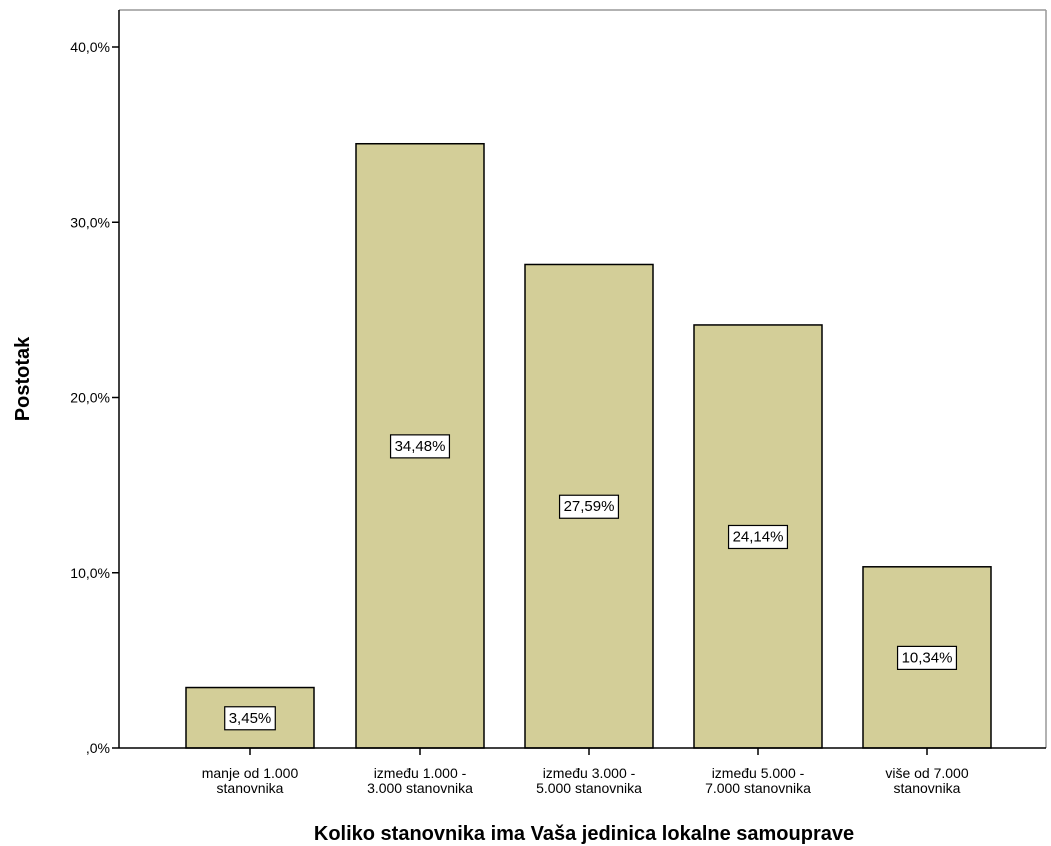 The image size is (1051, 846). I want to click on y-tick-label: ,0%, so click(98, 748).